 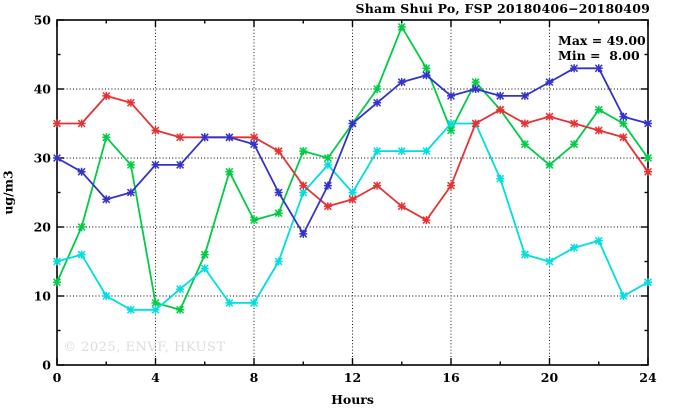 What do you see at coordinates (43, 89) in the screenshot?
I see `y-tick-label: 40` at bounding box center [43, 89].